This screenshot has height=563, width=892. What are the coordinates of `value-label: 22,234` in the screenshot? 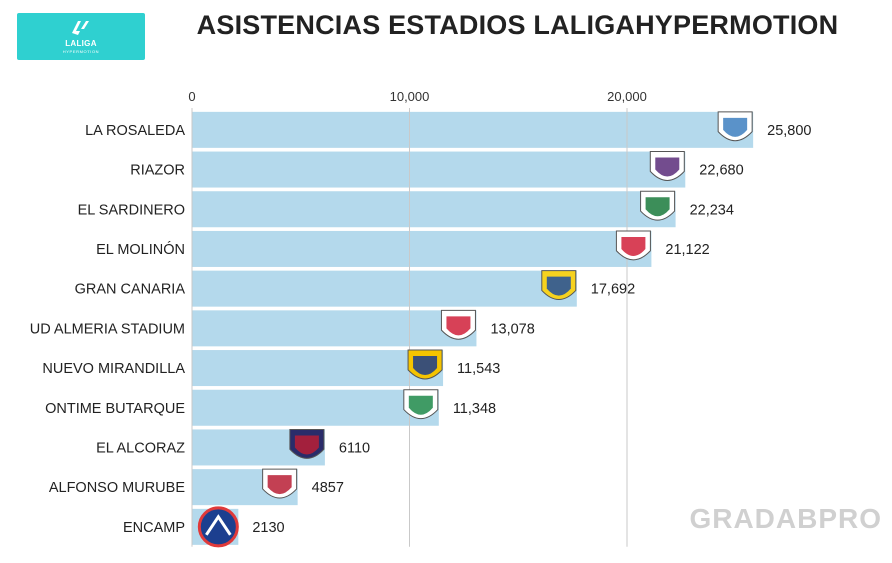 It's located at (712, 210).